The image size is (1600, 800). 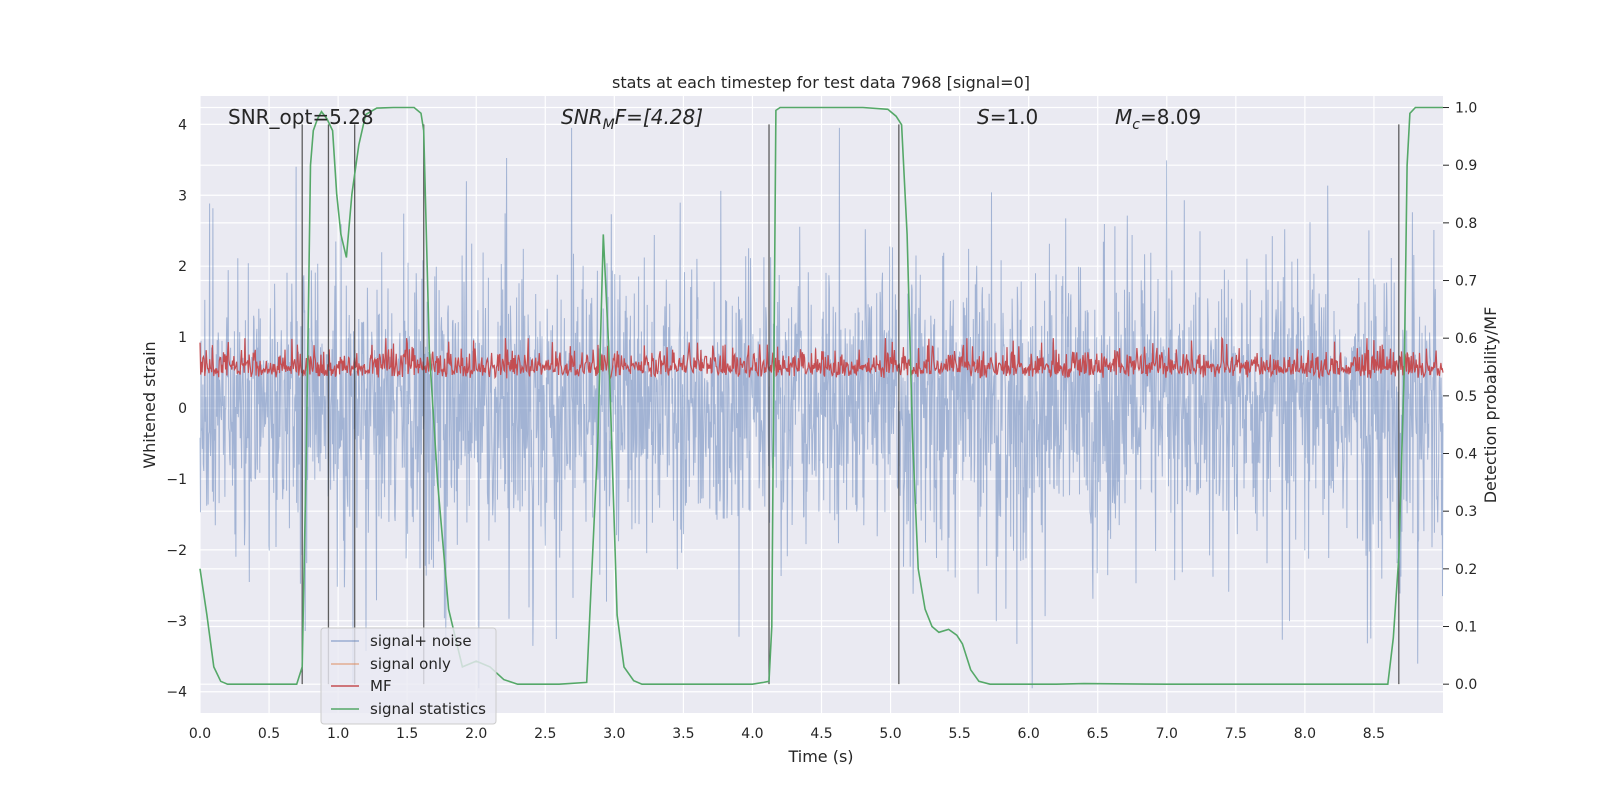 What do you see at coordinates (1466, 570) in the screenshot?
I see `y2-tick-label: 0.2` at bounding box center [1466, 570].